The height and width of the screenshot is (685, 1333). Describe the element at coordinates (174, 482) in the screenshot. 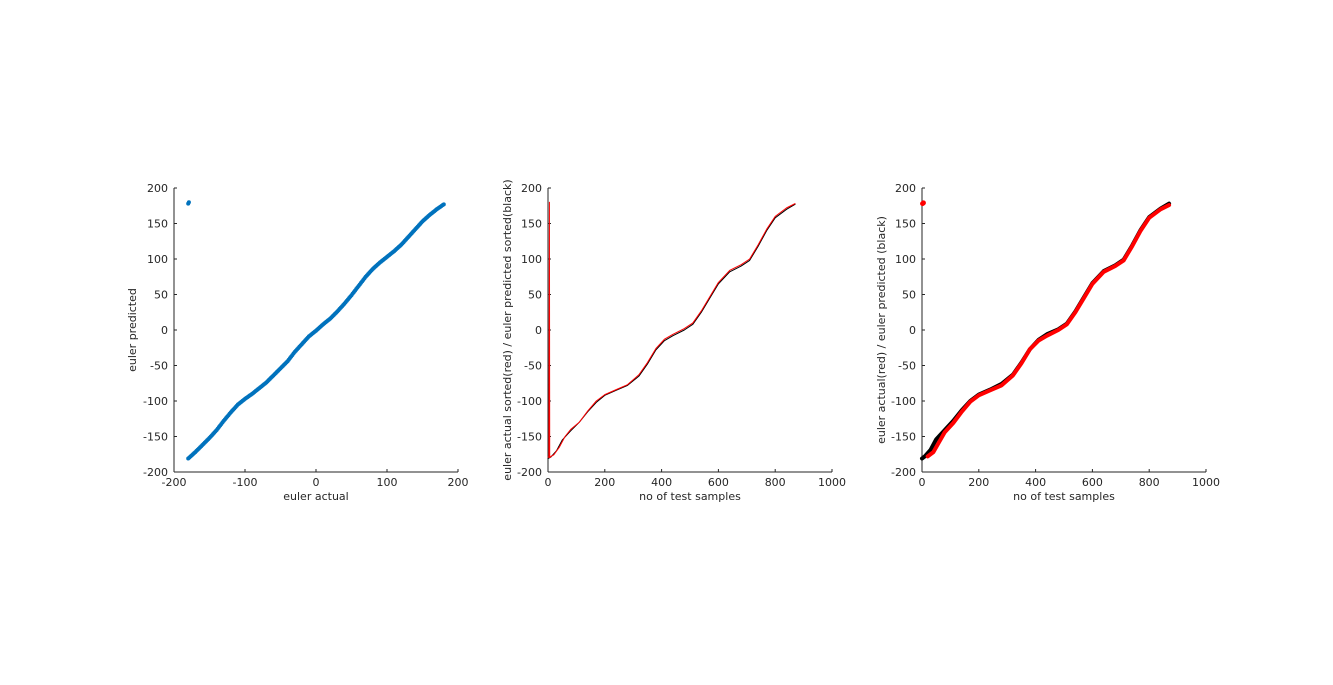

I see `x-tick-label: -200` at that location.